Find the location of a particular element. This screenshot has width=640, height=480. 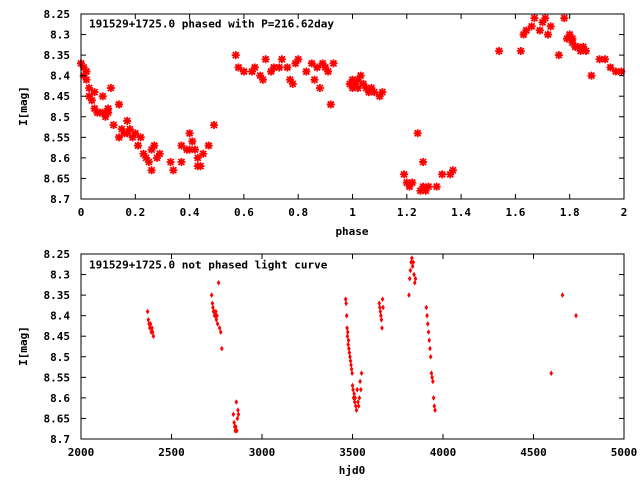

phased-y-tick-label: 8.65 is located at coordinates (57, 178).